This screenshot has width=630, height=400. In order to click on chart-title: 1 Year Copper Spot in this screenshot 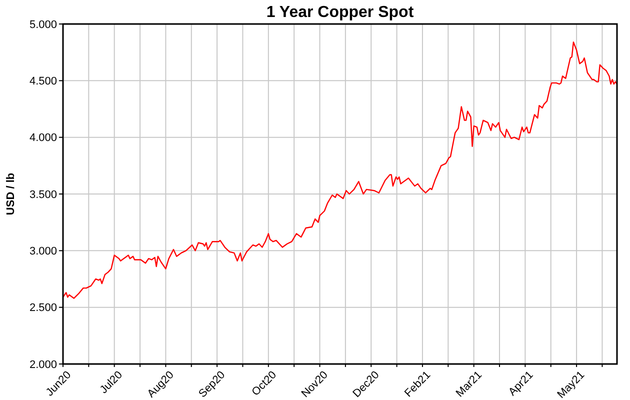, I will do `click(340, 12)`.